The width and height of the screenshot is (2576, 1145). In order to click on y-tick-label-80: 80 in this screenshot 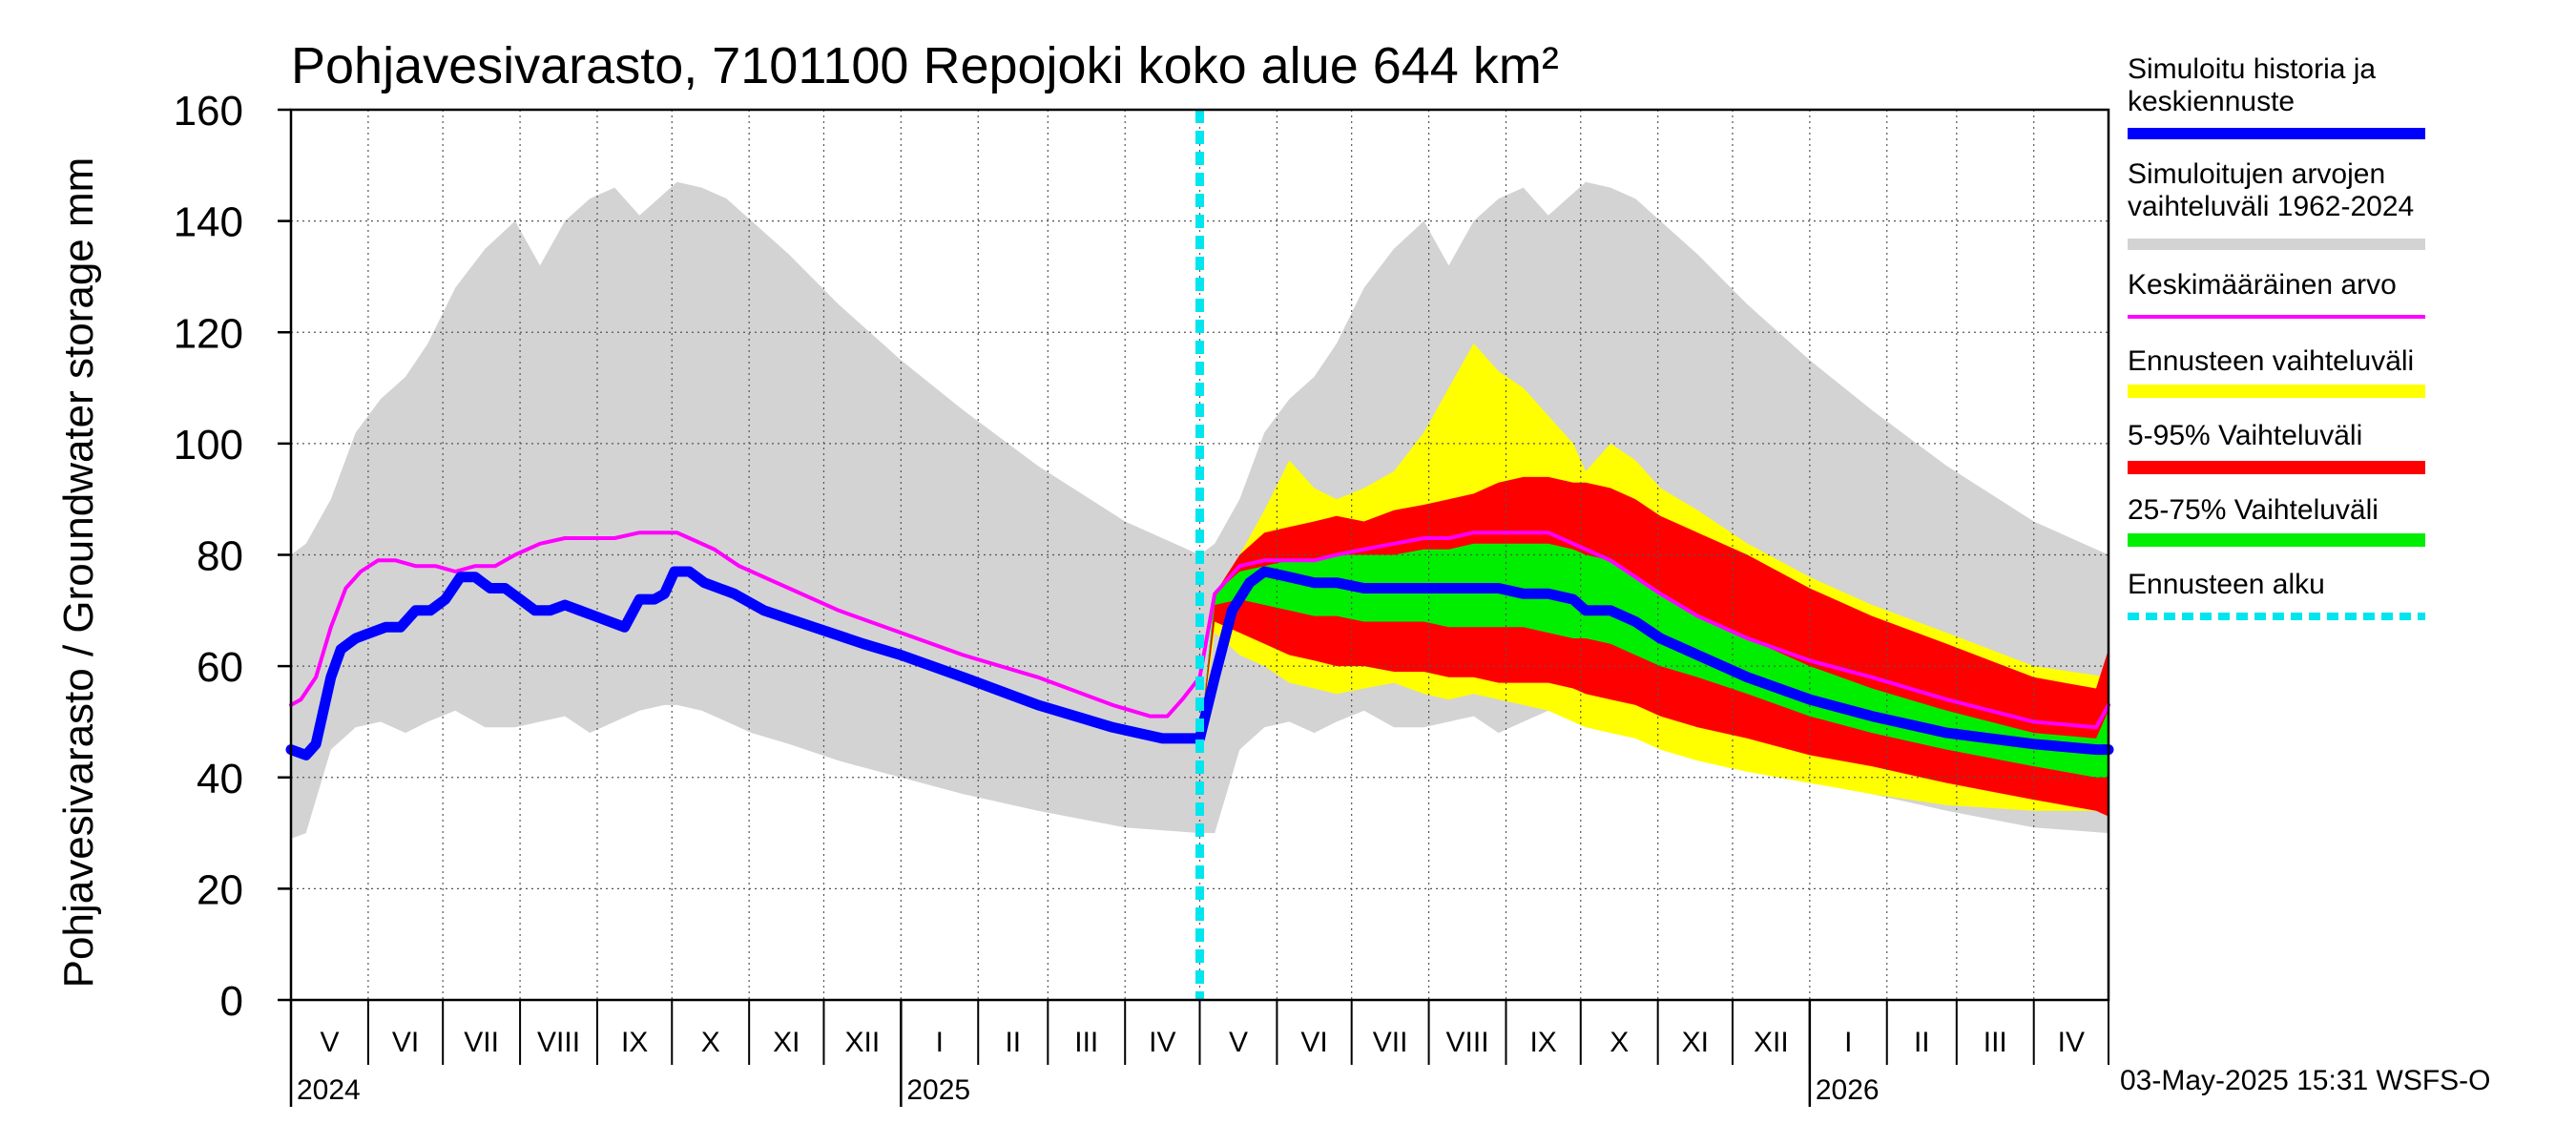, I will do `click(220, 557)`.